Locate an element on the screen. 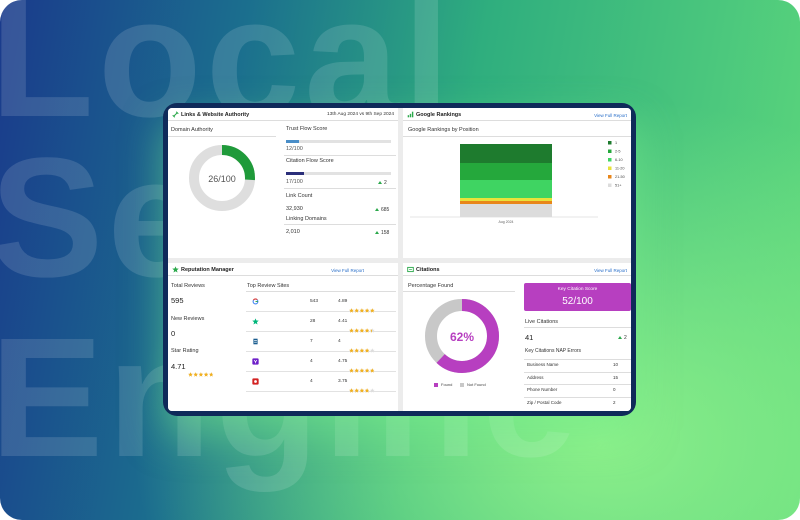 Image resolution: width=800 pixels, height=520 pixels. metric-value: 17/100 is located at coordinates (294, 182).